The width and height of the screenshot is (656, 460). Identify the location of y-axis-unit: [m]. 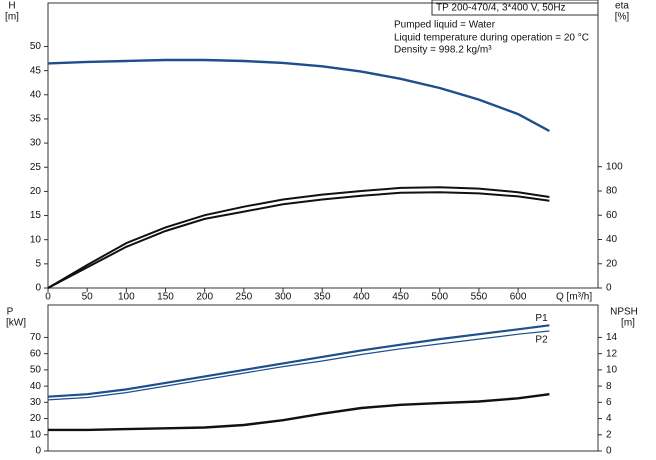
(12, 17).